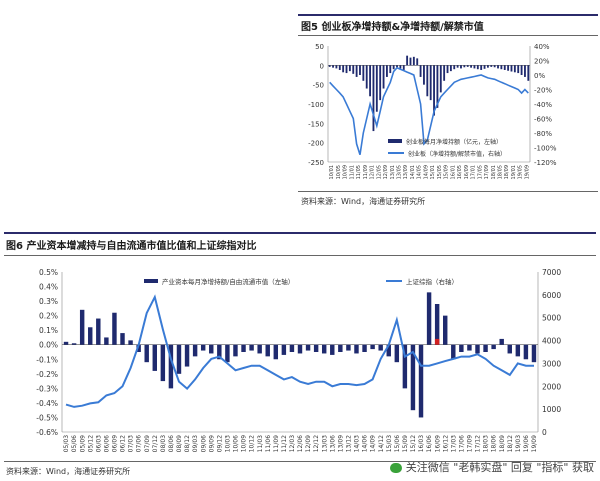  Describe the element at coordinates (392, 27) in the screenshot. I see `fig5-title: 图5 创业板净增持额&净增持额/解禁市值` at that location.